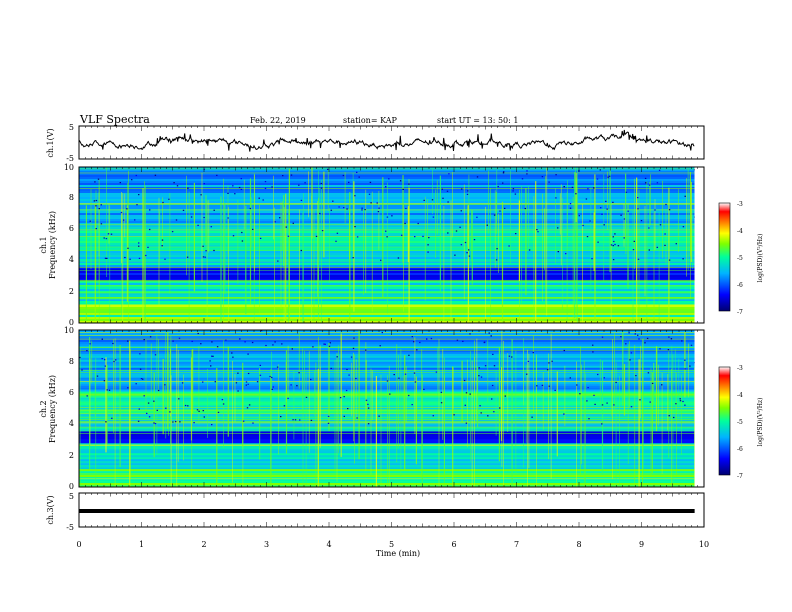  I want to click on ch1-waveform-panel: 5 -5 ch.1(V), so click(375, 143).